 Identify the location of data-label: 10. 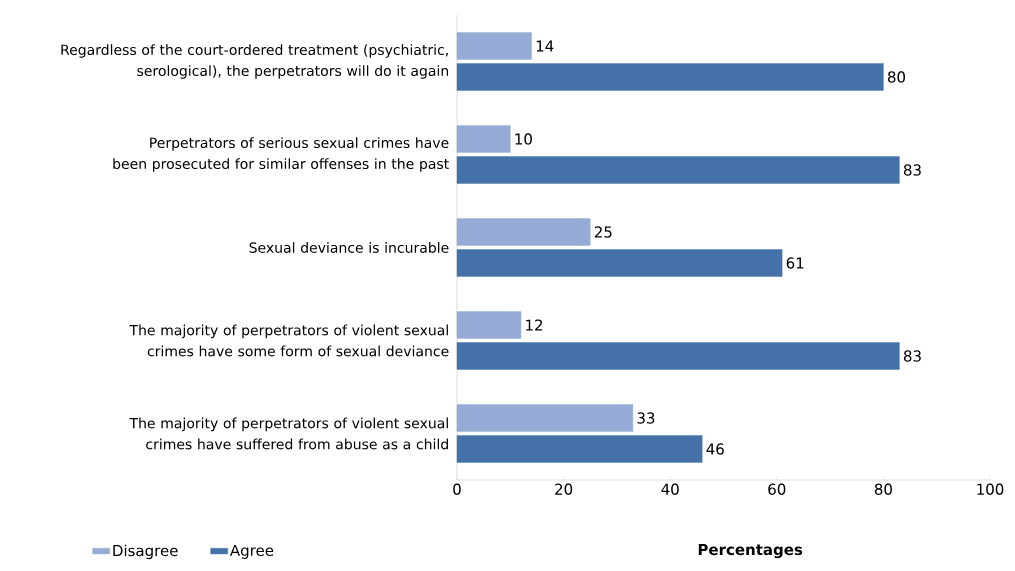
(523, 139).